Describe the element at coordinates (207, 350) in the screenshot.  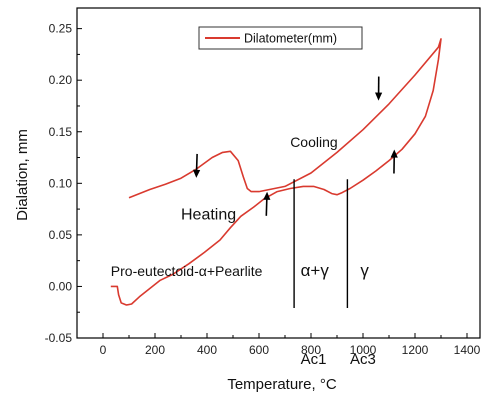
I see `x-tick-label: 400` at that location.